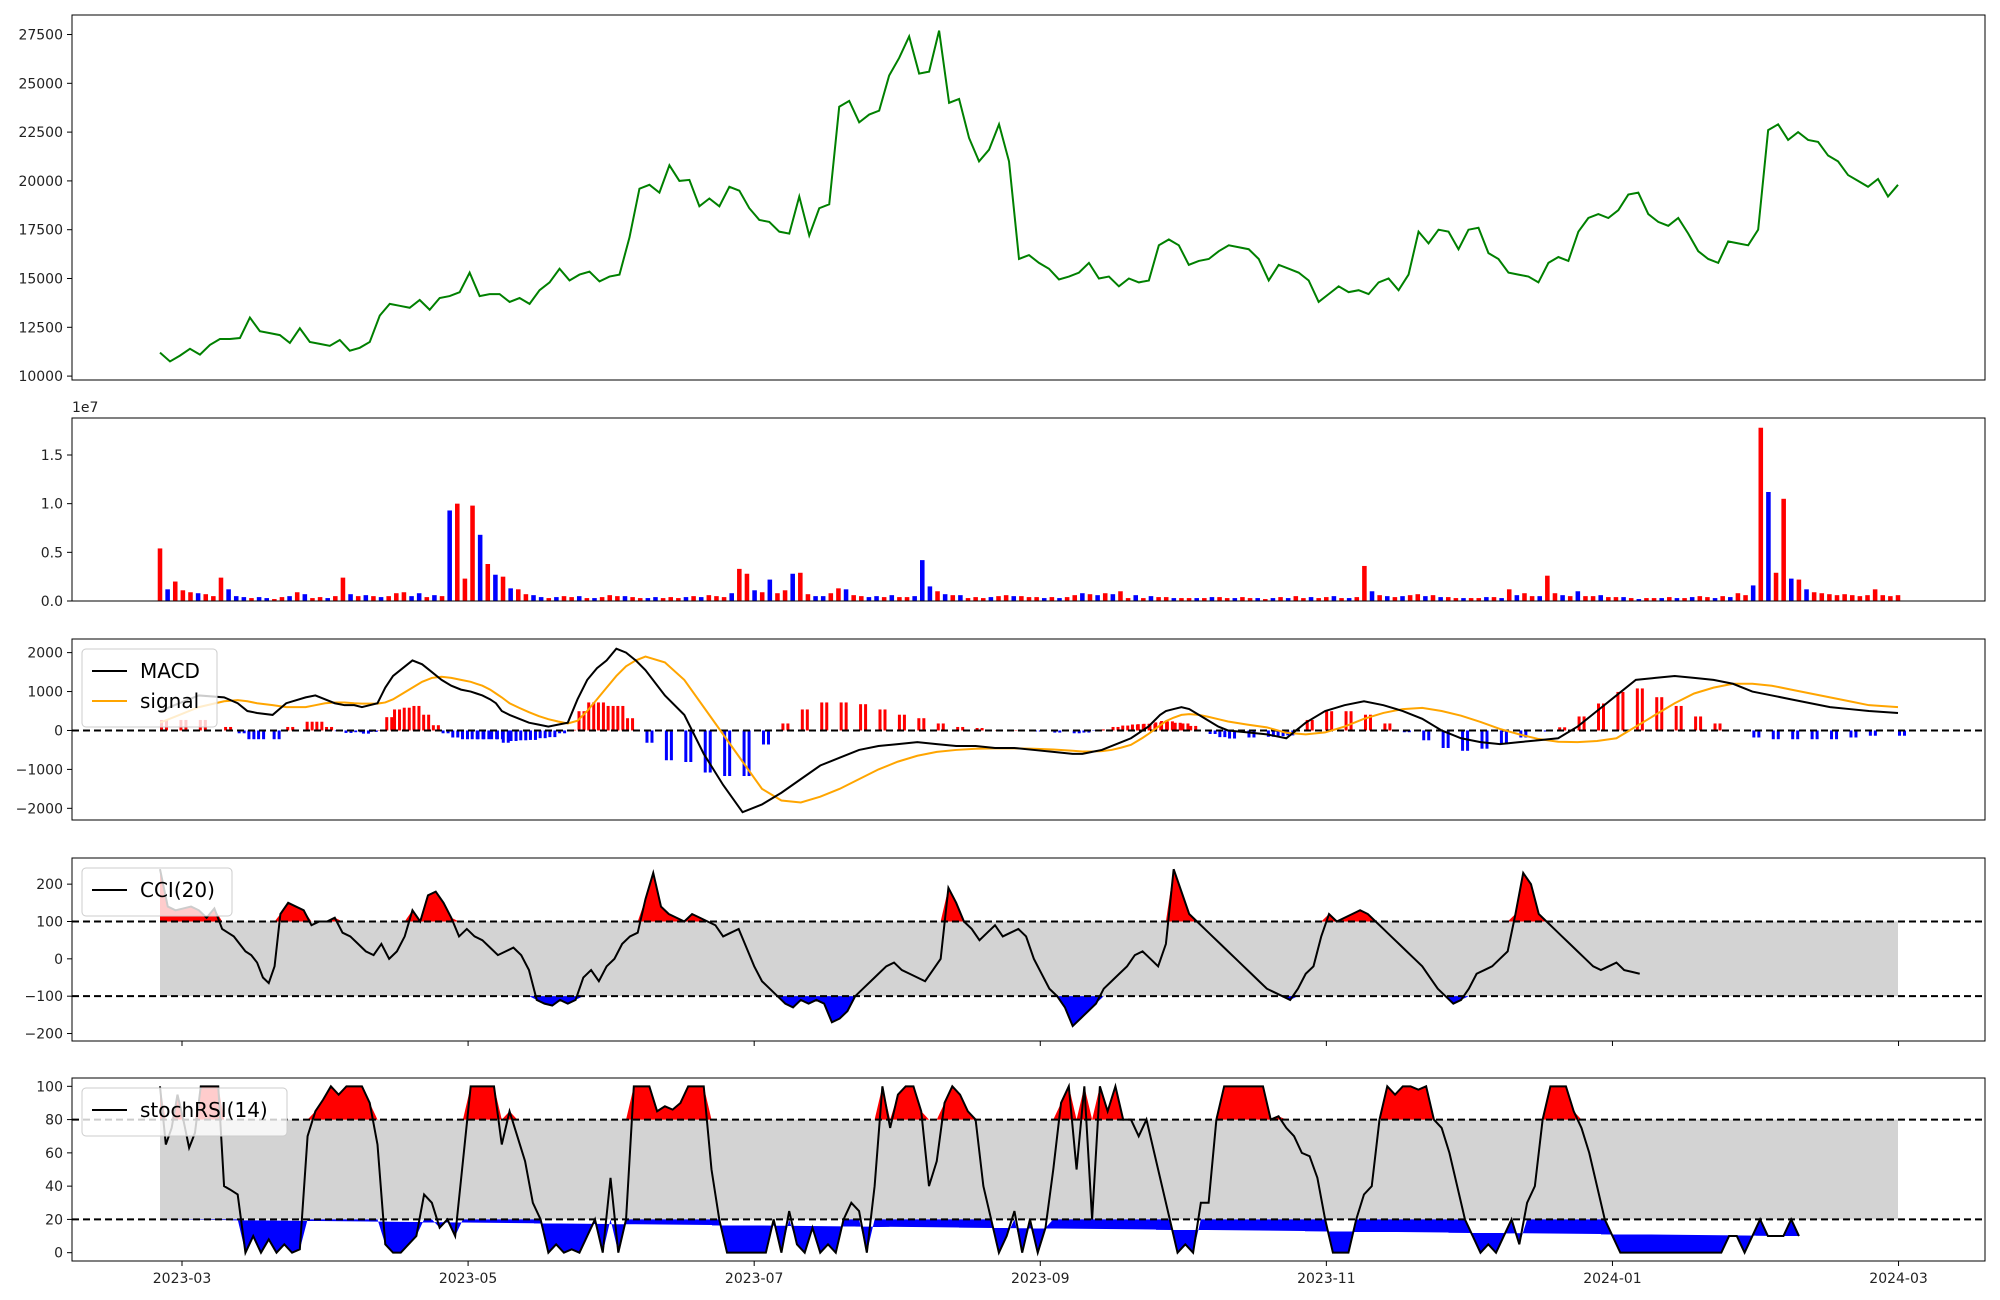 The width and height of the screenshot is (2000, 1300). I want to click on cci-overbought-fill, so click(900, 895).